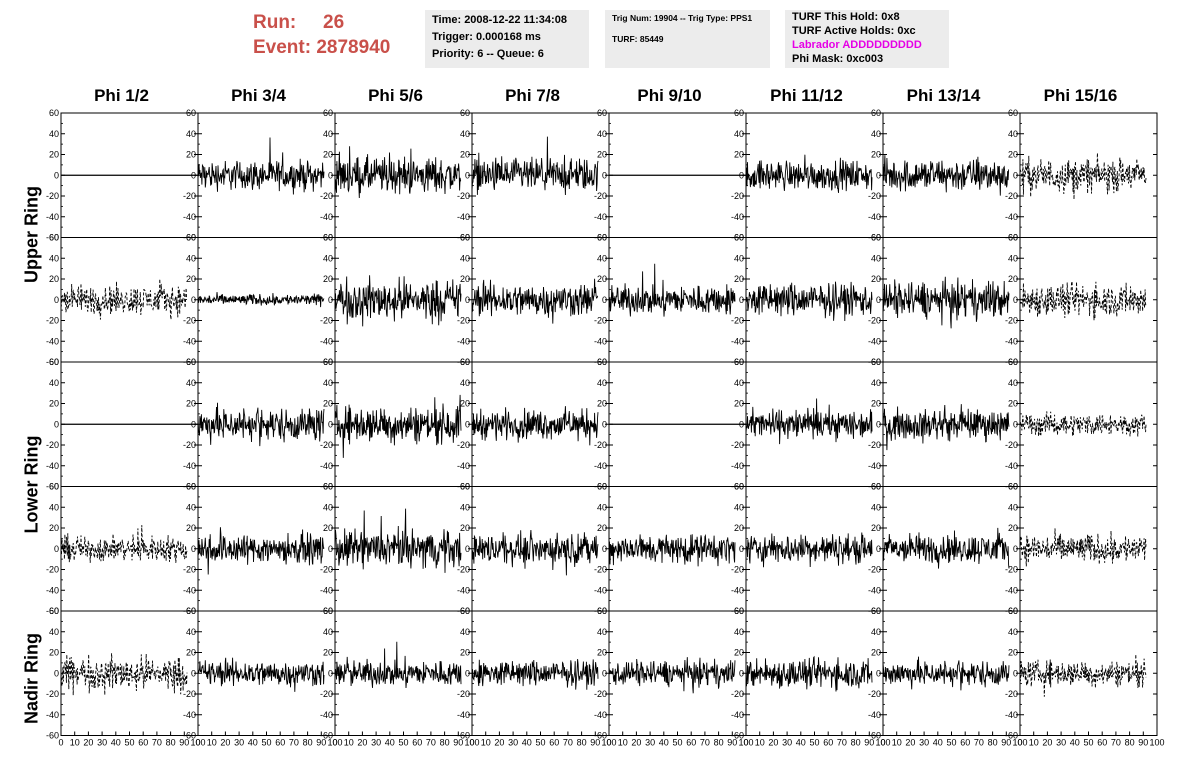 This screenshot has height=779, width=1196. I want to click on turf-text: TURF: 85449, so click(638, 39).